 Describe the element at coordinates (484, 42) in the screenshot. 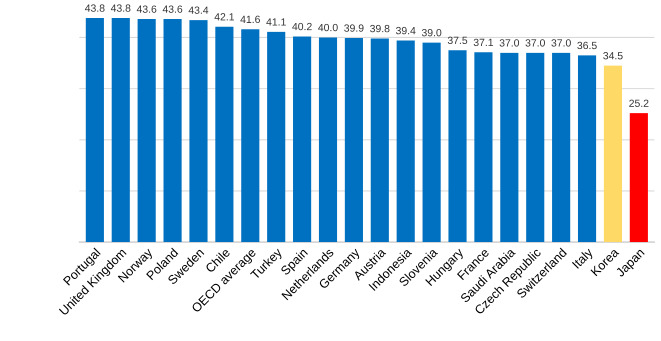

I see `data-label: 37.1` at that location.